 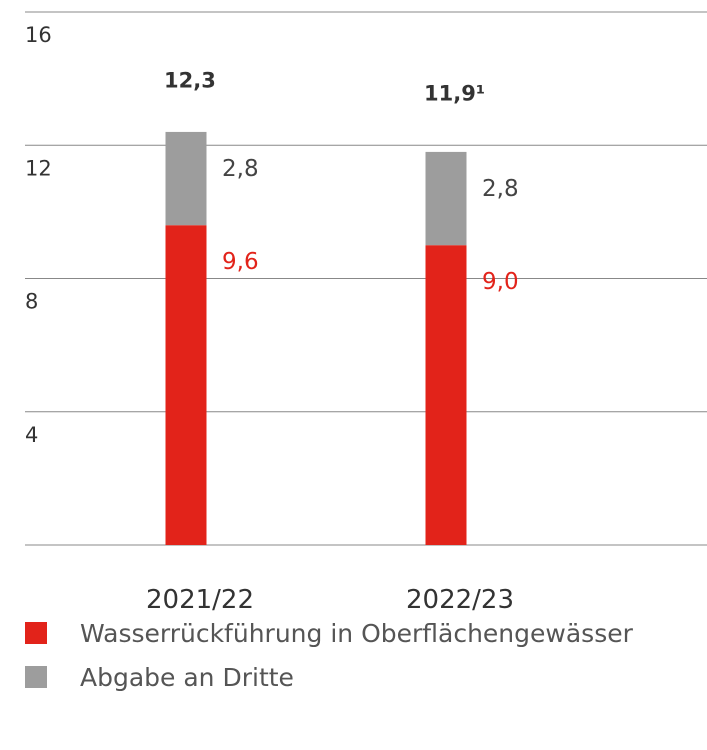 I want to click on x-tick-label: 2022/23, so click(x=460, y=600).